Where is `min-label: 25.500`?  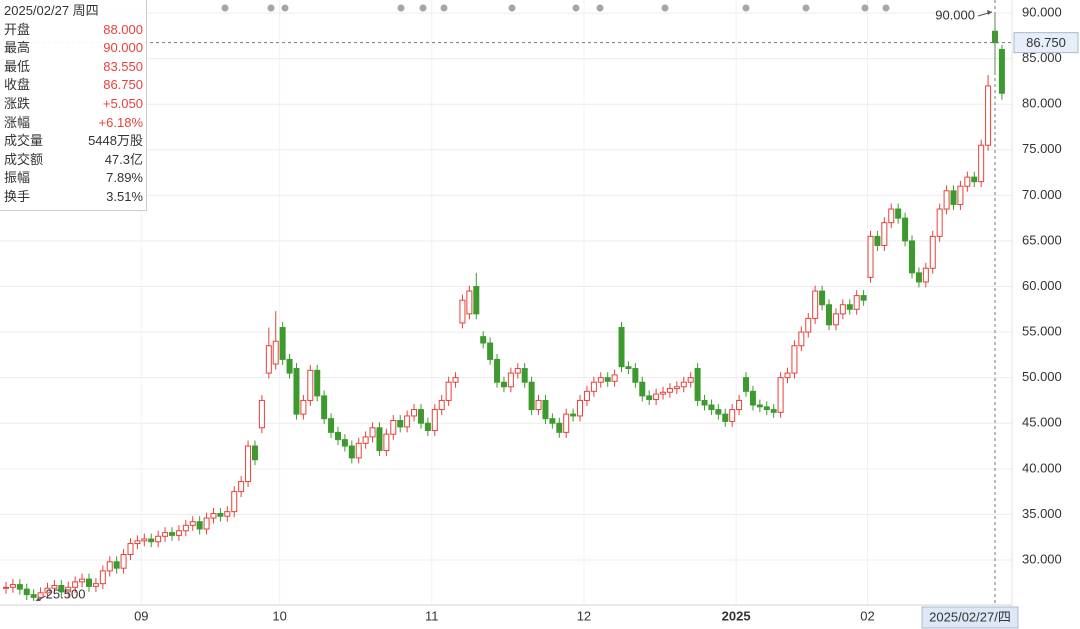
min-label: 25.500 is located at coordinates (66, 593).